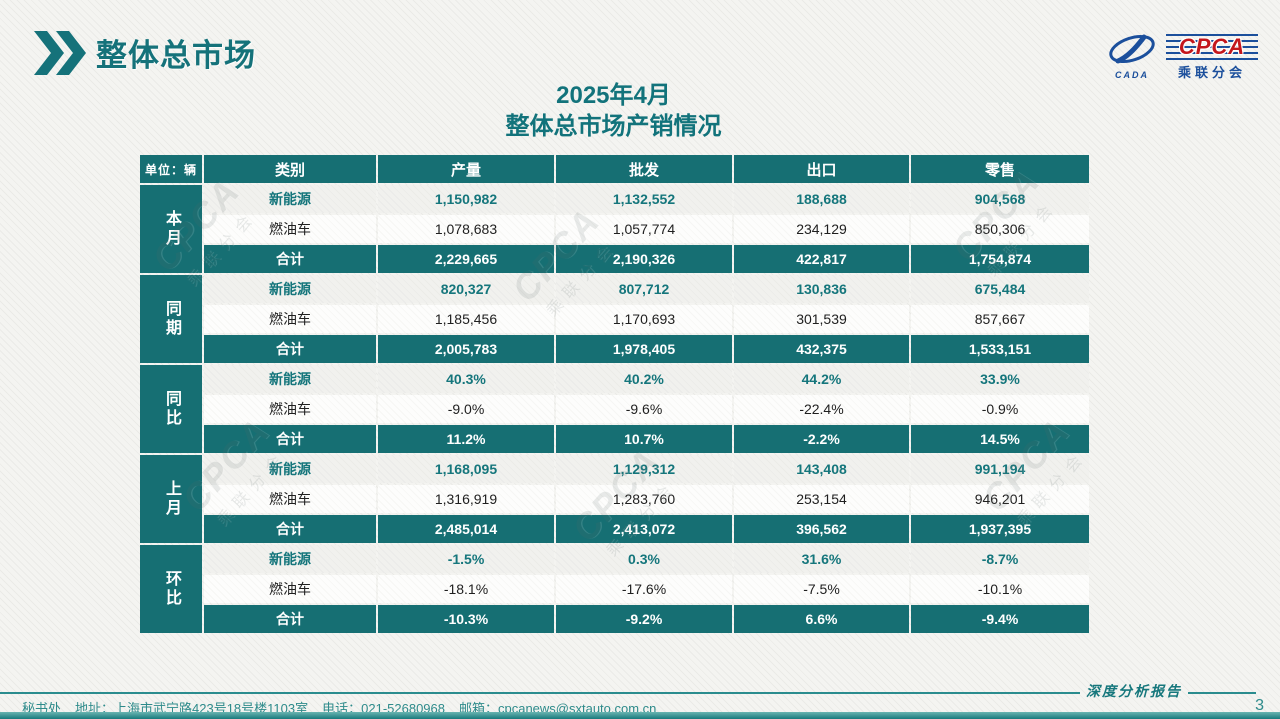 This screenshot has width=1280, height=719. What do you see at coordinates (644, 229) in the screenshot?
I see `table-cell: 1,057,774` at bounding box center [644, 229].